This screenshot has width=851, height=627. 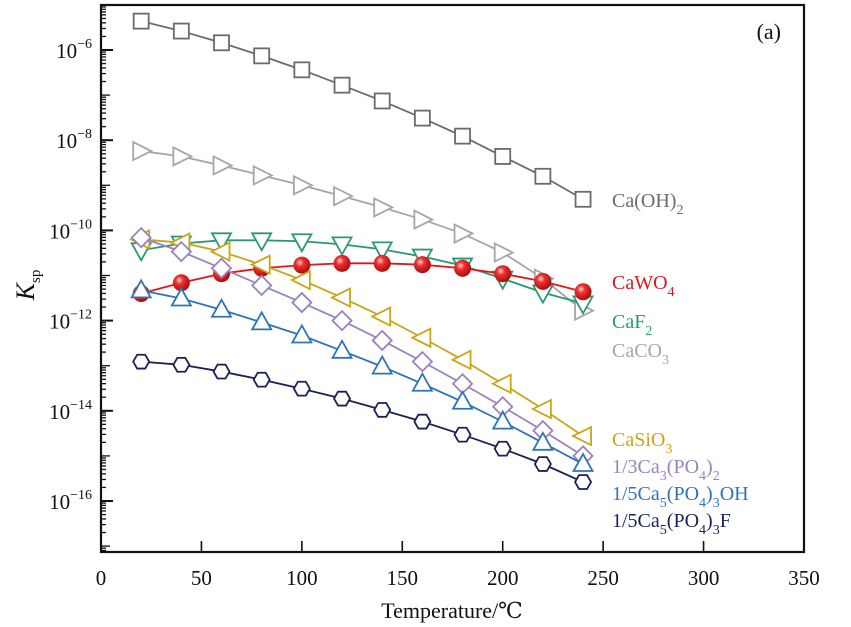 I want to click on y-axis-title-sub: sp, so click(x=36, y=276).